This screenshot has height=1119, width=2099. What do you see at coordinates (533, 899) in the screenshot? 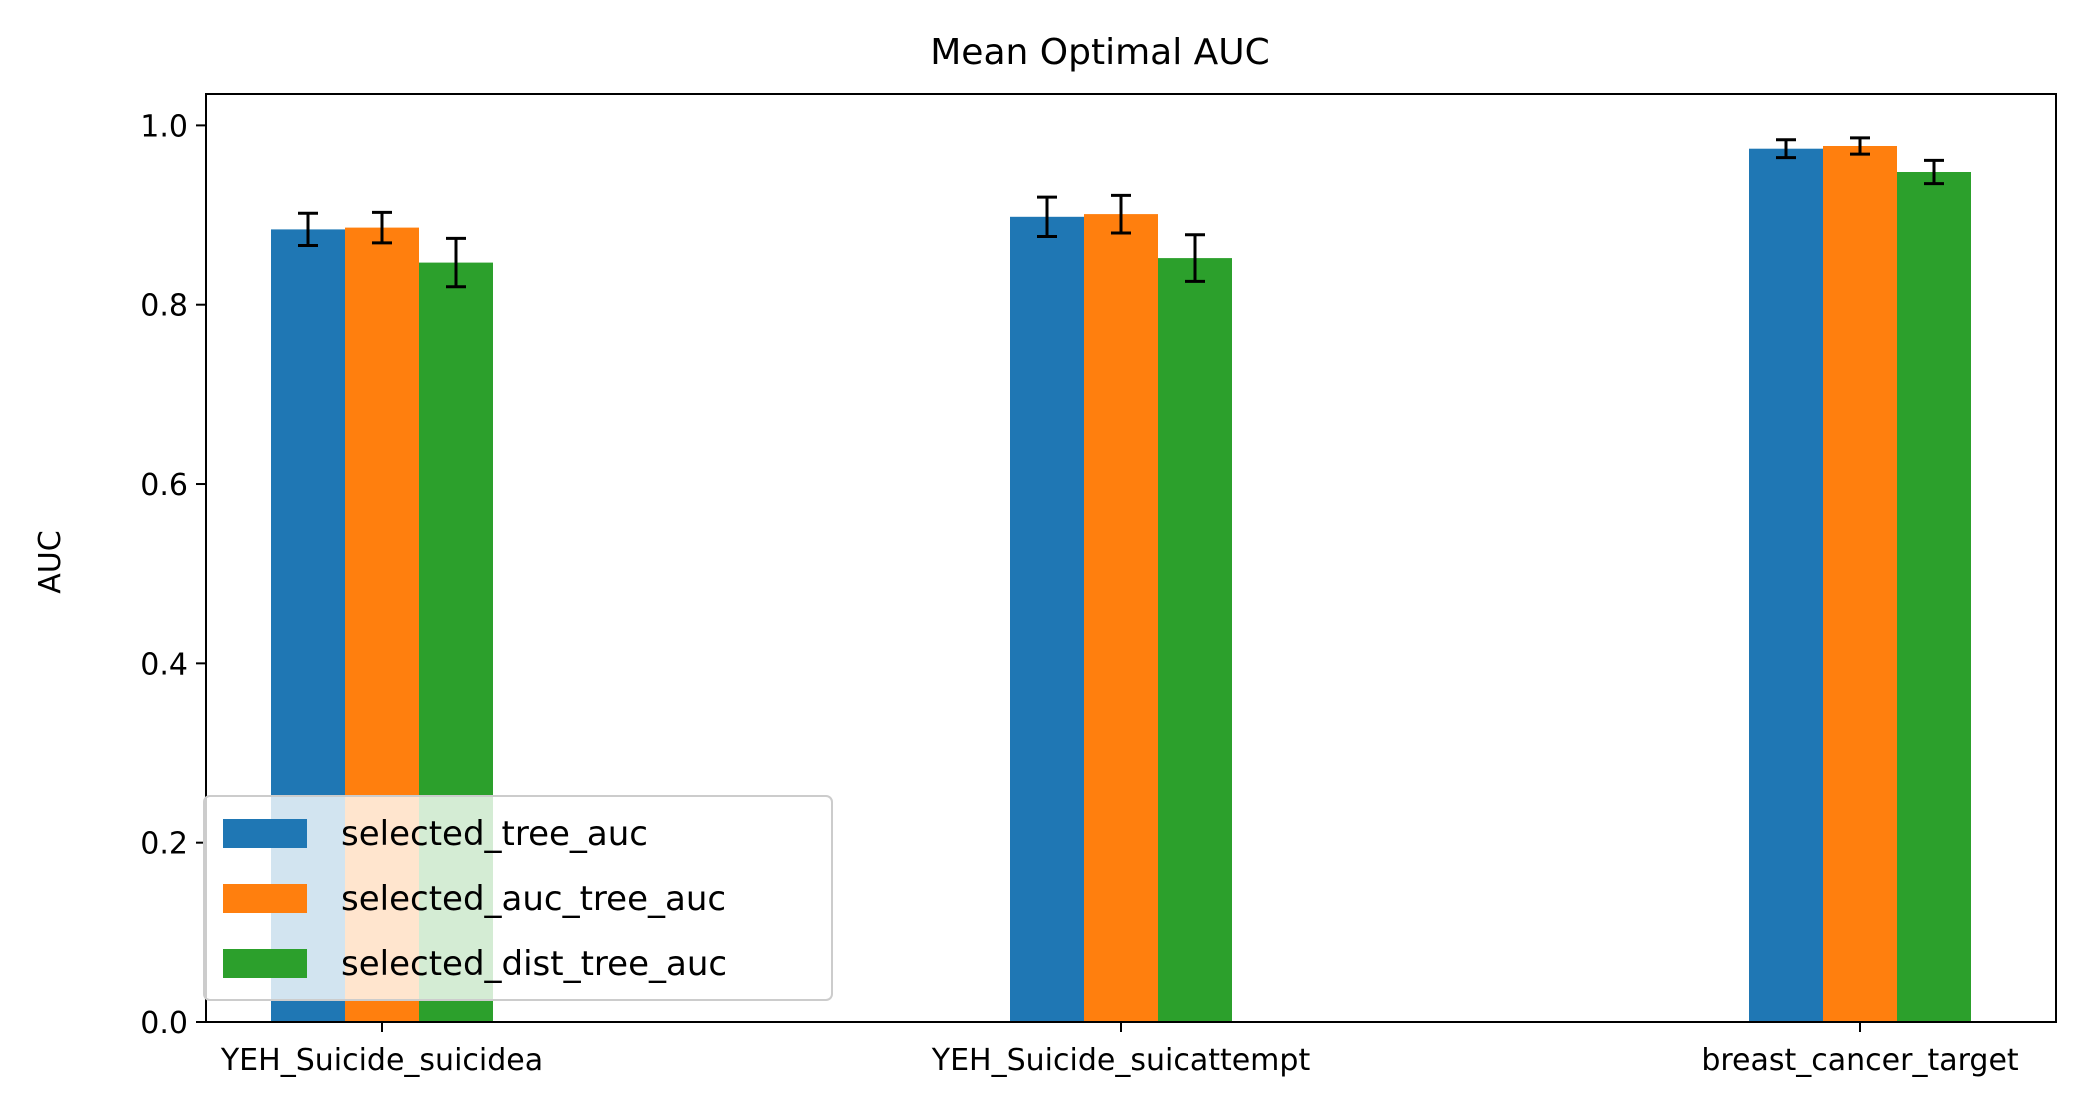
I see `legend-label-selected_auc_tree_auc: selected_auc_tree_auc` at bounding box center [533, 899].